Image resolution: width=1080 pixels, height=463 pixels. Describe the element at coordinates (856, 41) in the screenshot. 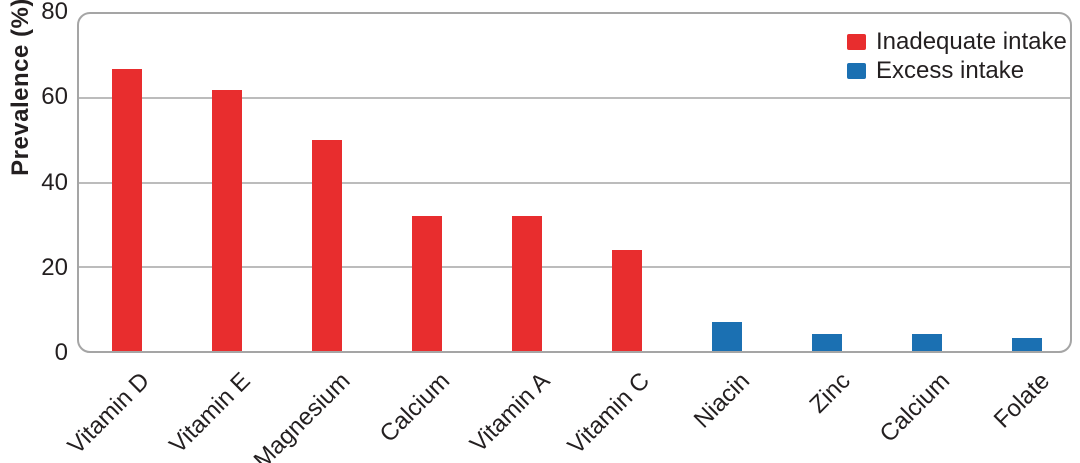

I see `legend-swatch-inadequate-intake-icon` at that location.